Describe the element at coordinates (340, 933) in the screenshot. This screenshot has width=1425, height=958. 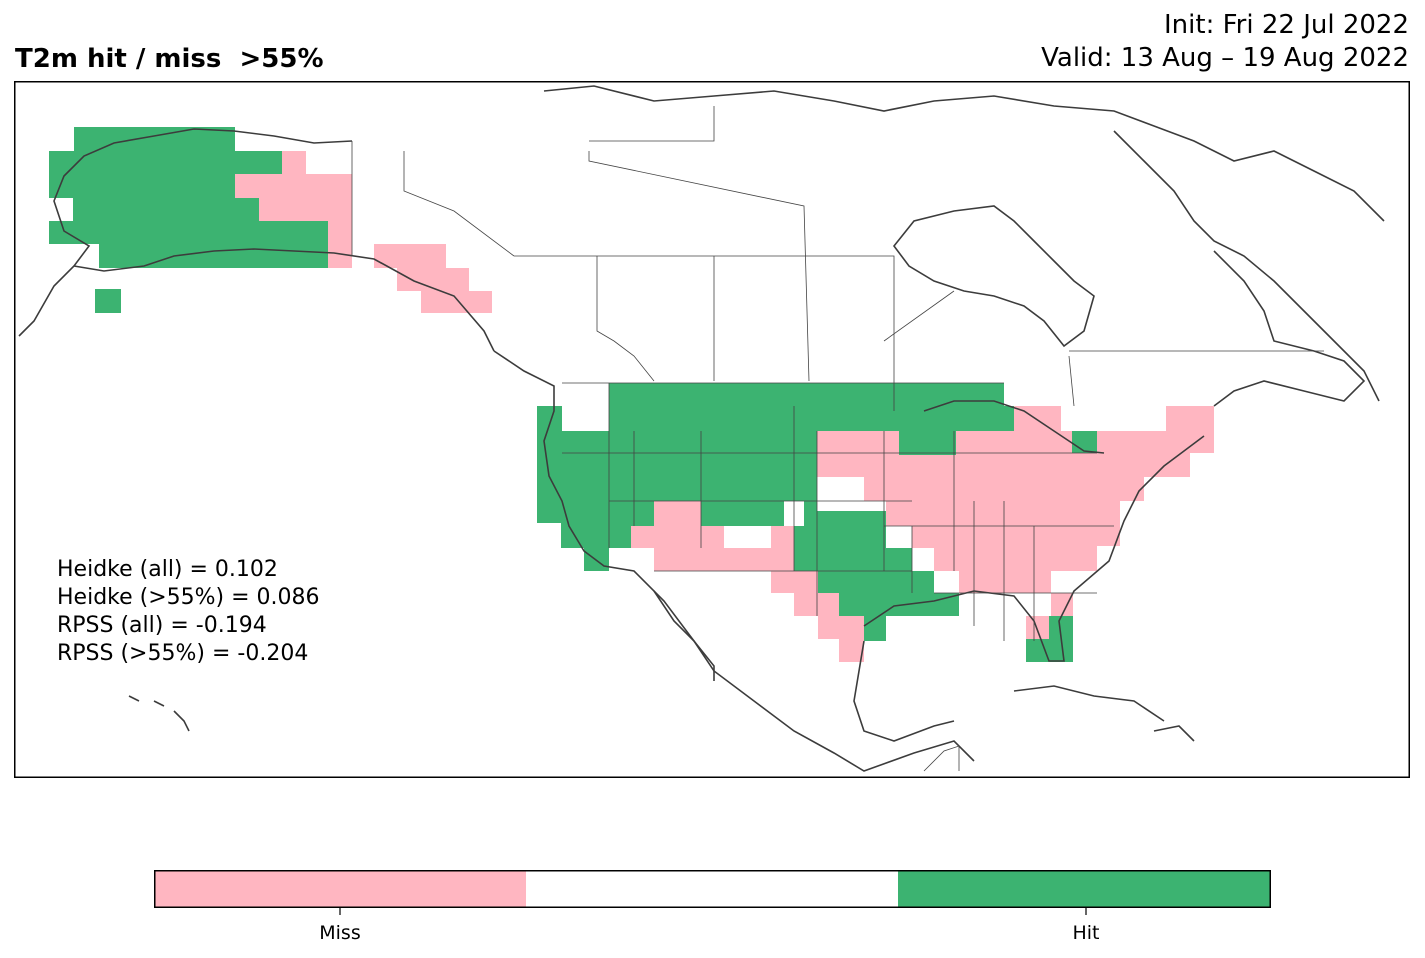
I see `colorbar-label-miss: Miss` at that location.